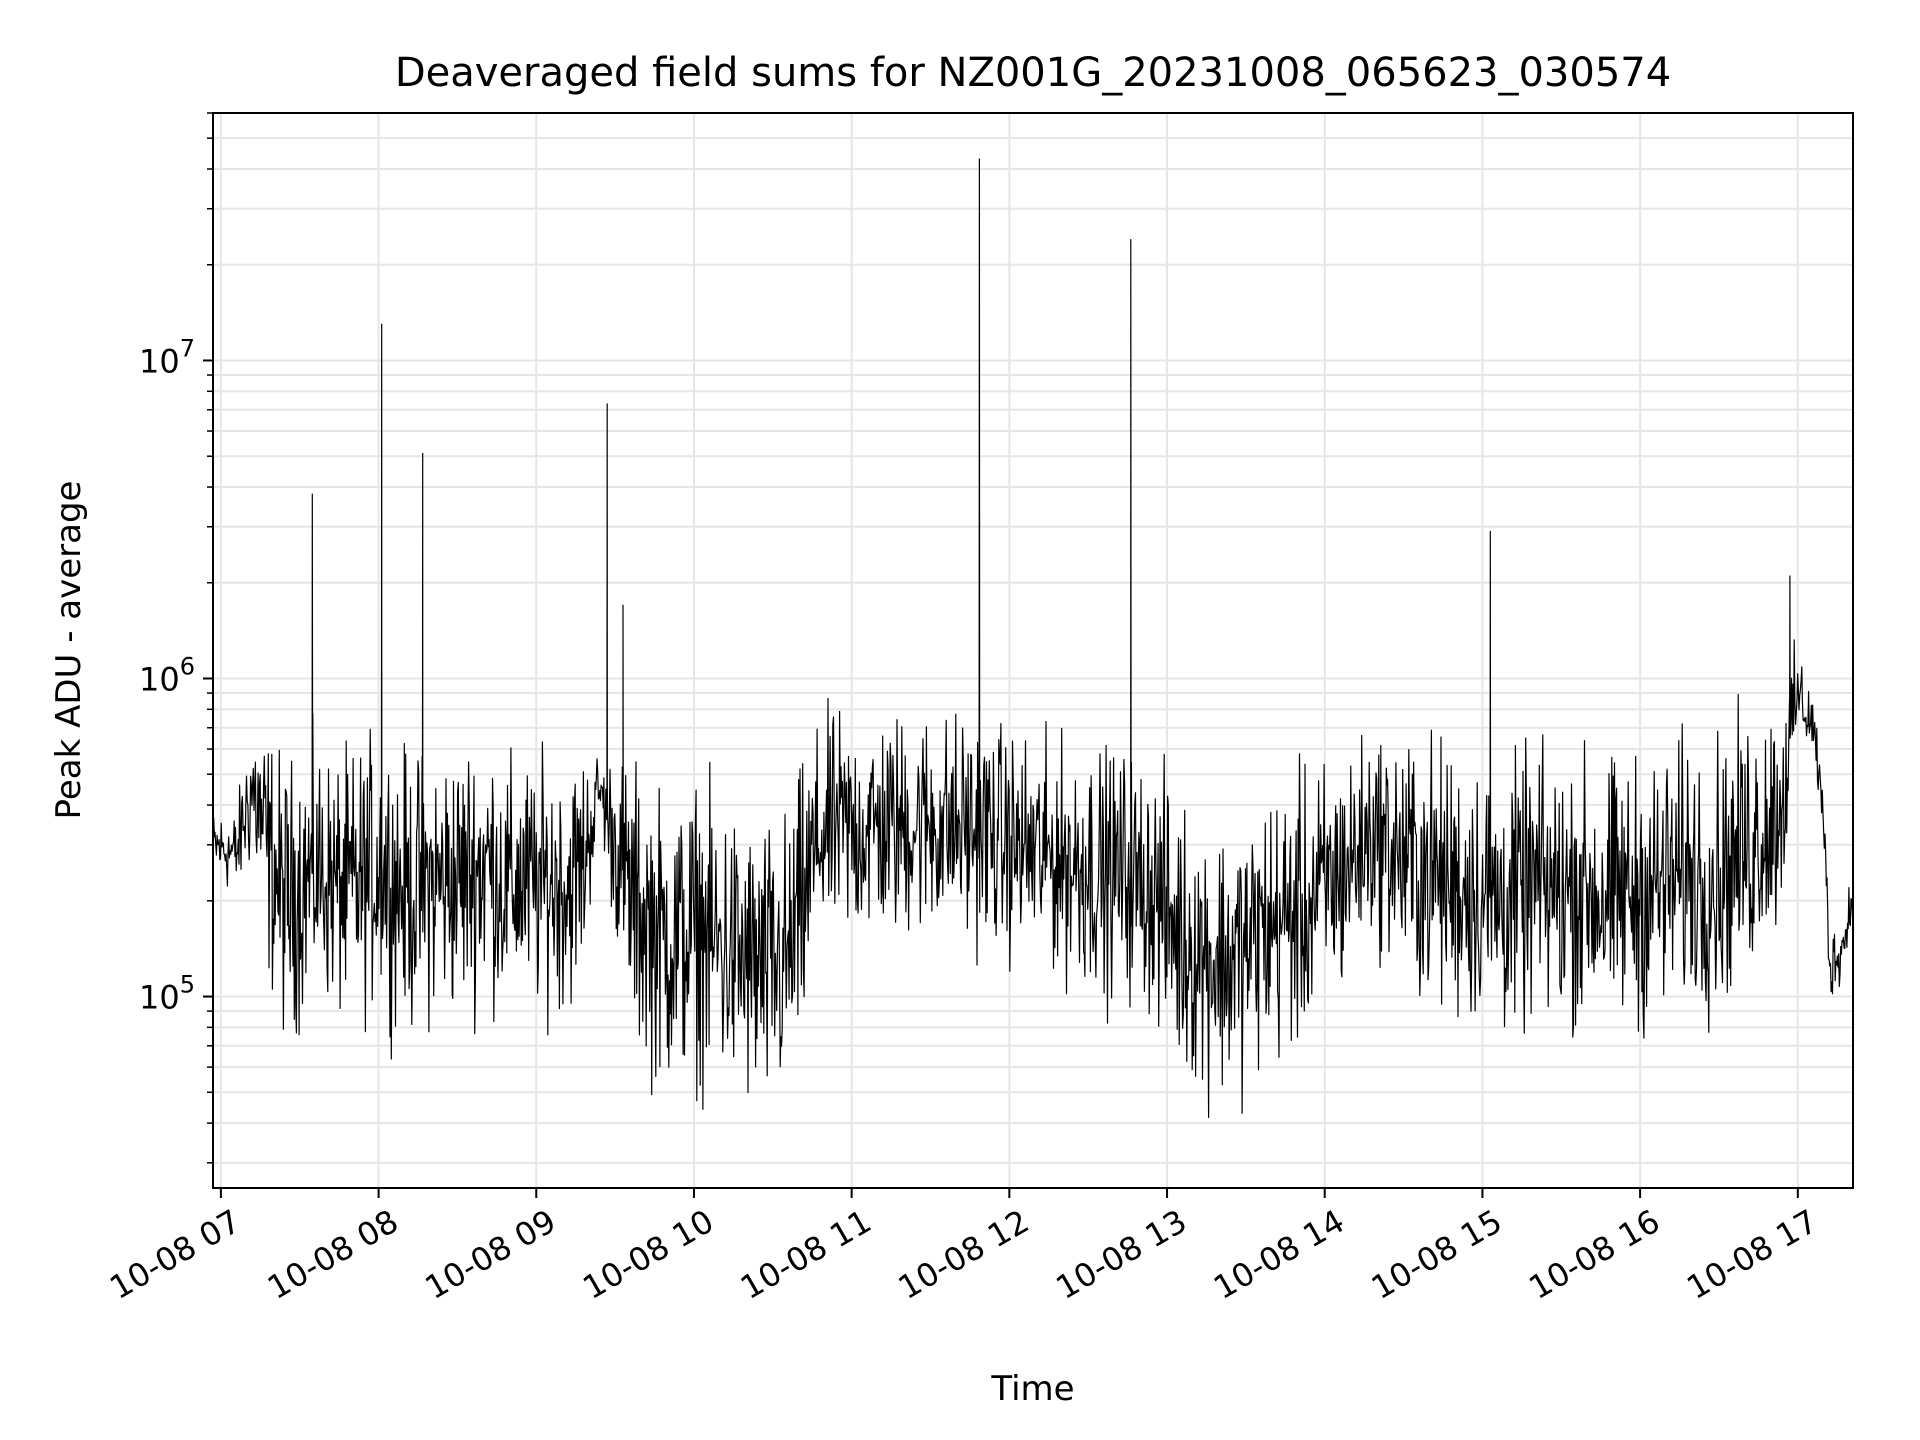 The height and width of the screenshot is (1440, 1920). What do you see at coordinates (964, 1254) in the screenshot?
I see `x-tick-label: 10-08 12` at bounding box center [964, 1254].